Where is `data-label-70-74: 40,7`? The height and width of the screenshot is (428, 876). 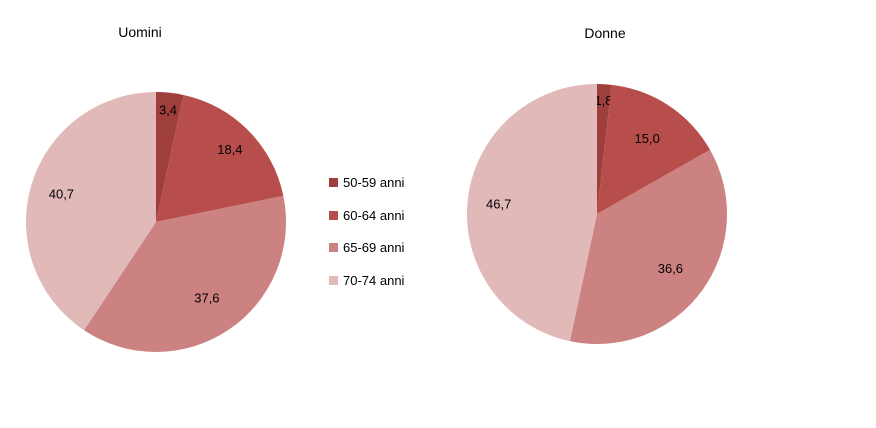
data-label-70-74: 40,7 is located at coordinates (61, 193).